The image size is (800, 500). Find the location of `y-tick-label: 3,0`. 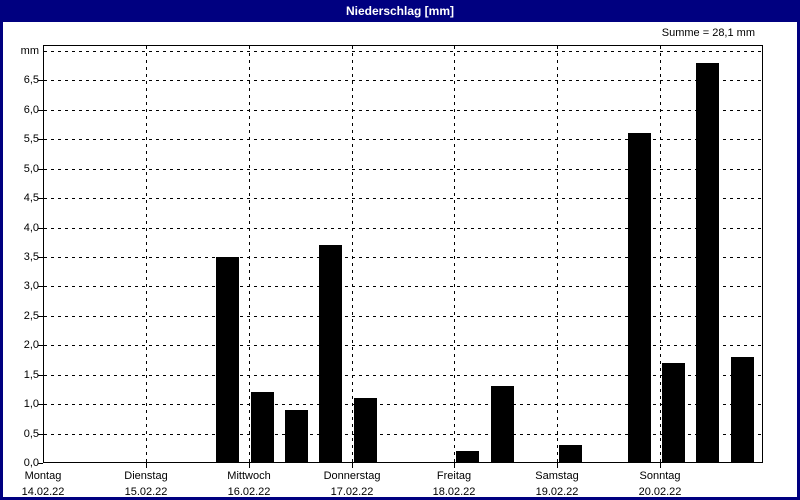

y-tick-label: 3,0 is located at coordinates (31, 286).